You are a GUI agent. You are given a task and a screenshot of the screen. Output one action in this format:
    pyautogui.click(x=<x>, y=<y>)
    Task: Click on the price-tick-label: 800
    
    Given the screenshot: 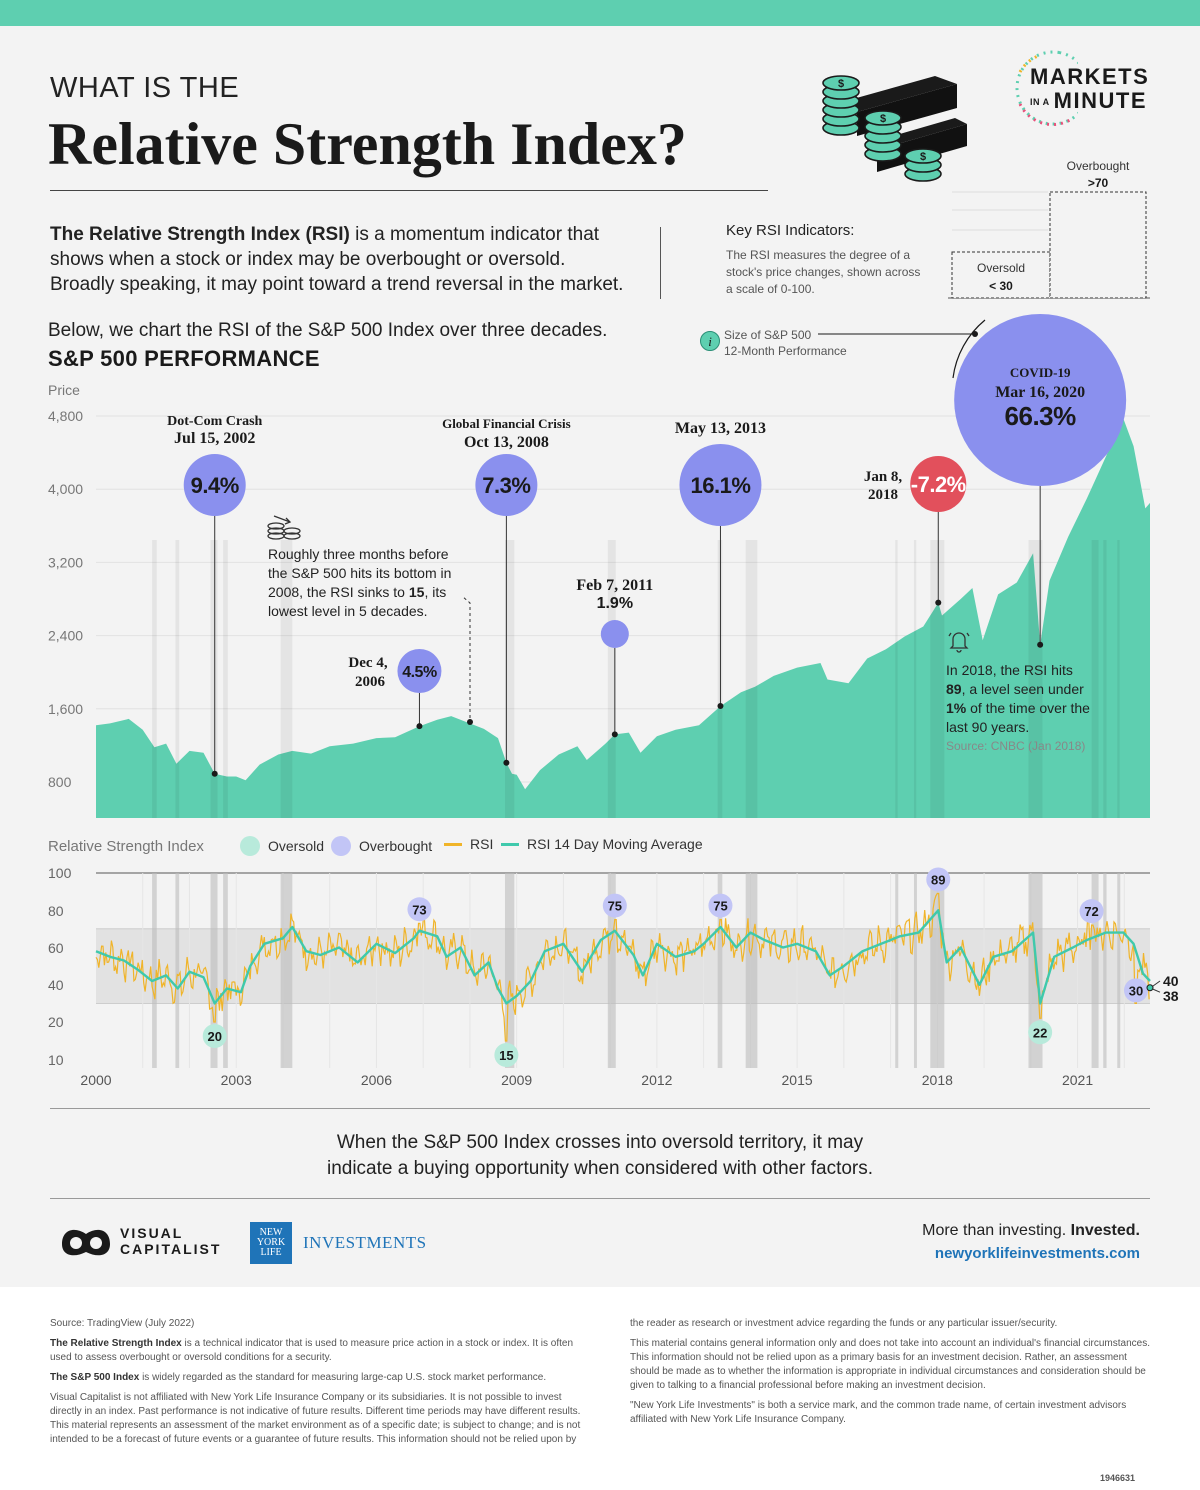 What is the action you would take?
    pyautogui.click(x=60, y=782)
    